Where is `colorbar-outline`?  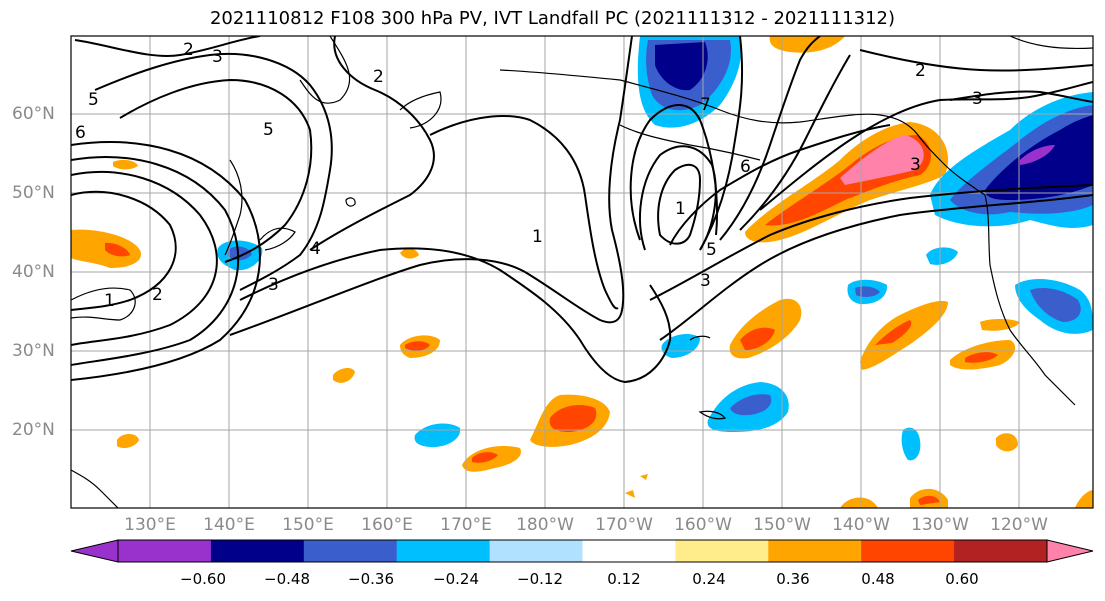
colorbar-outline is located at coordinates (582, 551).